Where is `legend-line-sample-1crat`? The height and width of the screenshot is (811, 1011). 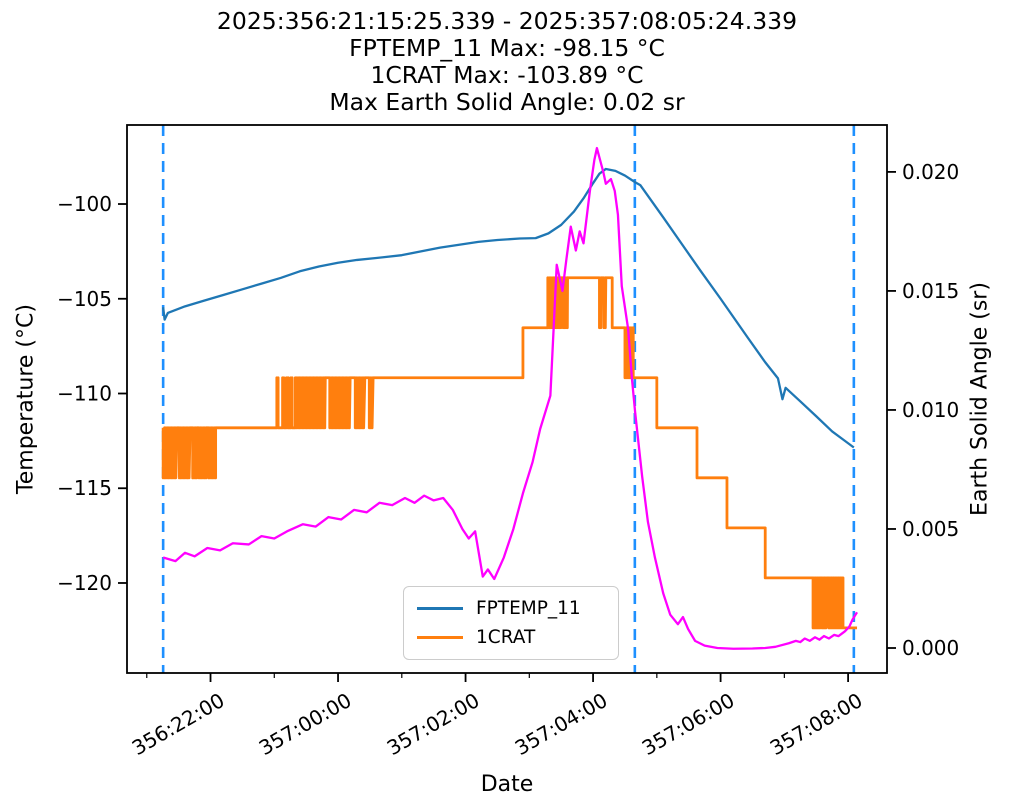
legend-line-sample-1crat is located at coordinates (440, 637).